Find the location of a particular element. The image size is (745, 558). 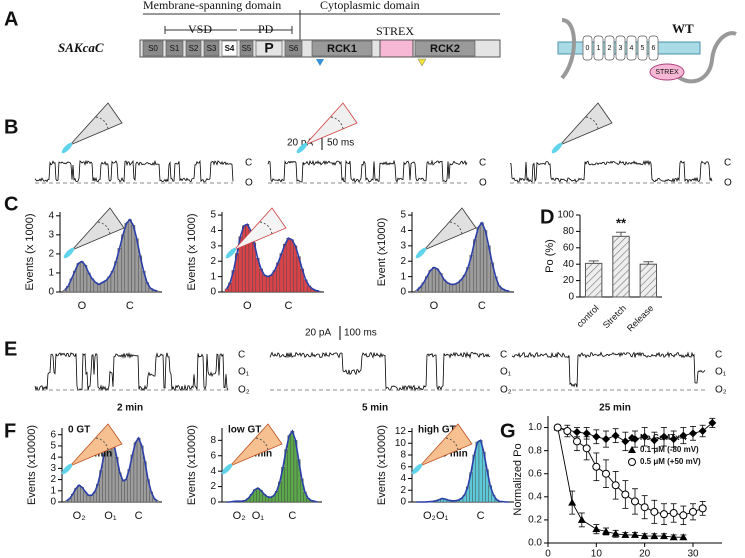

y-axis-label: Events (x10000) is located at coordinates (192, 465).